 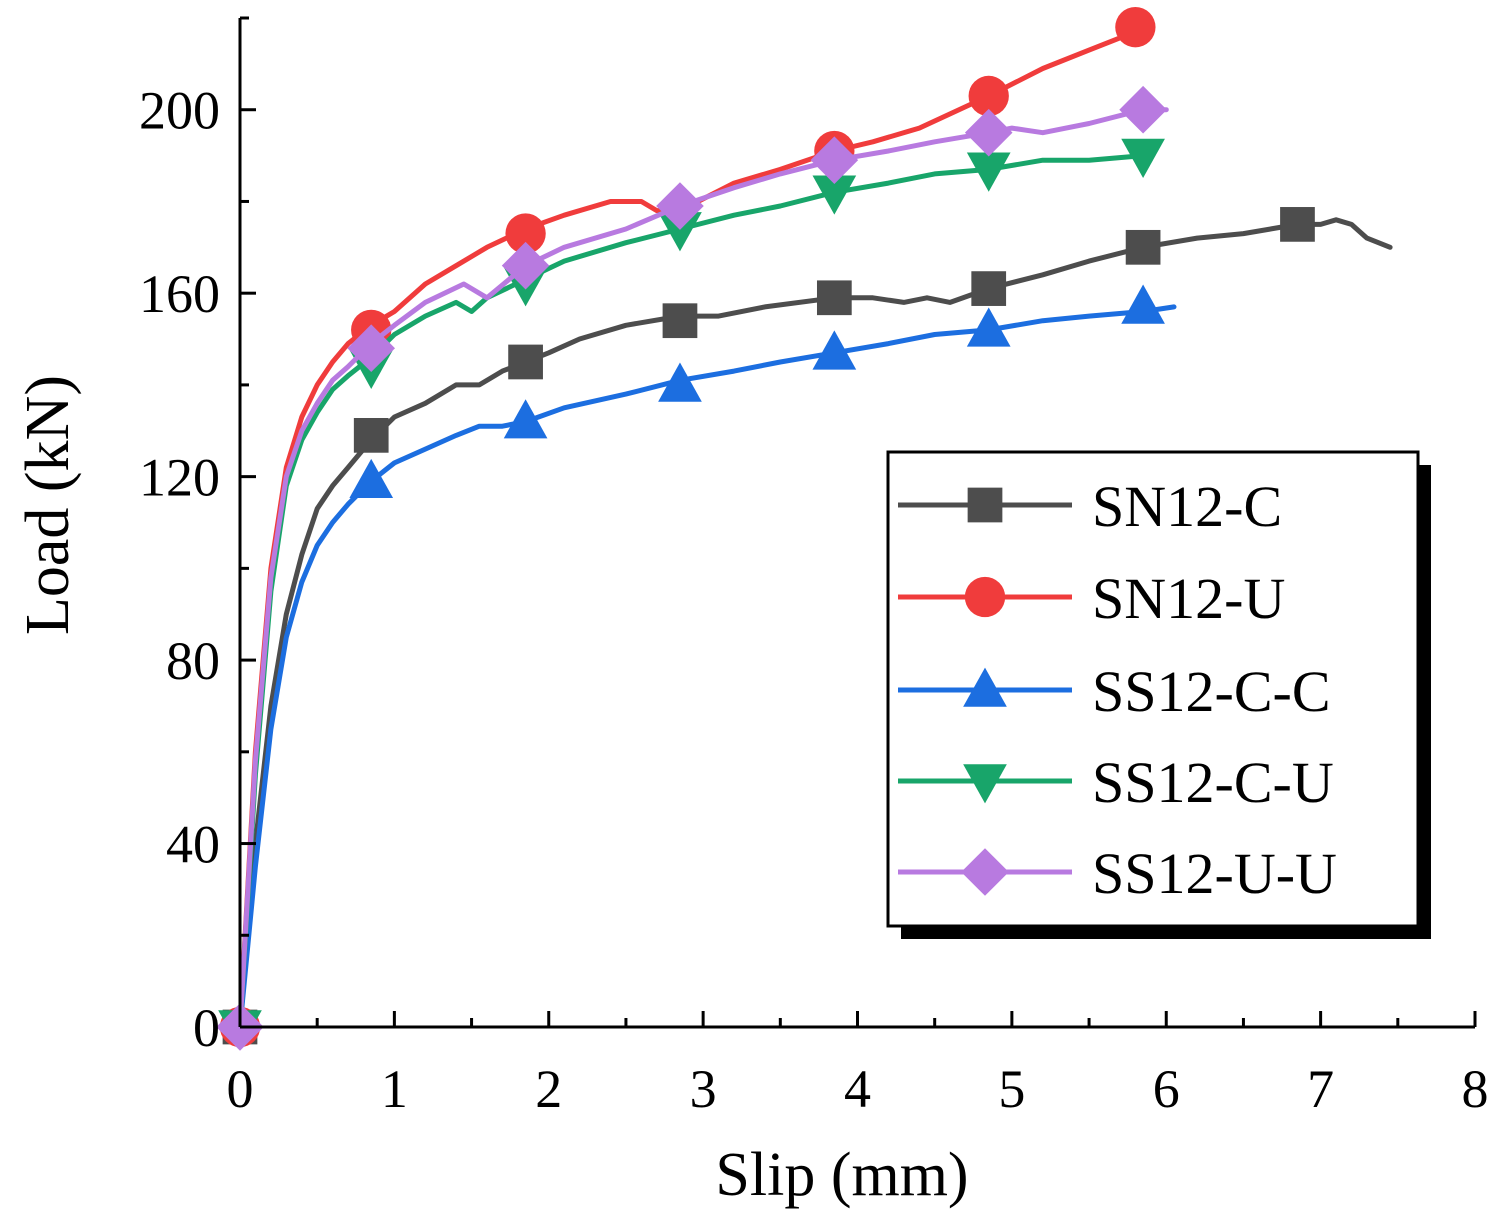 I want to click on y-tick-label: 200, so click(x=179, y=111).